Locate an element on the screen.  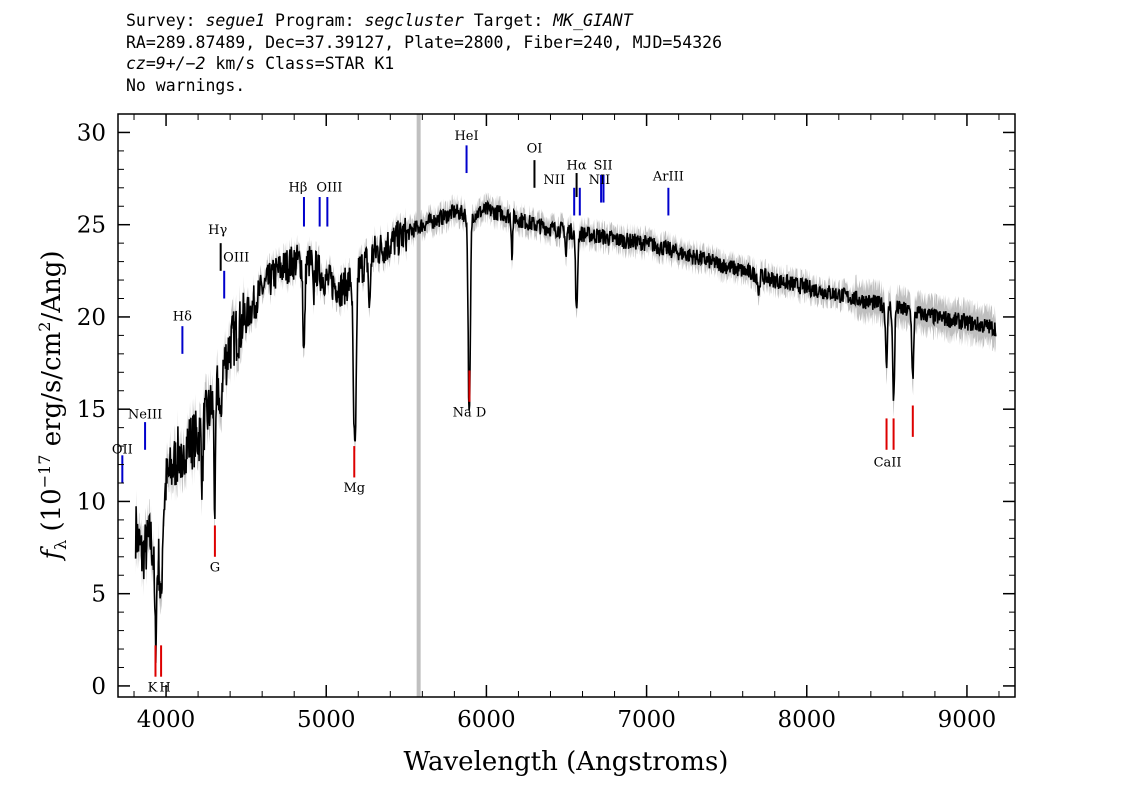
program-value: segcluster is located at coordinates (414, 20).